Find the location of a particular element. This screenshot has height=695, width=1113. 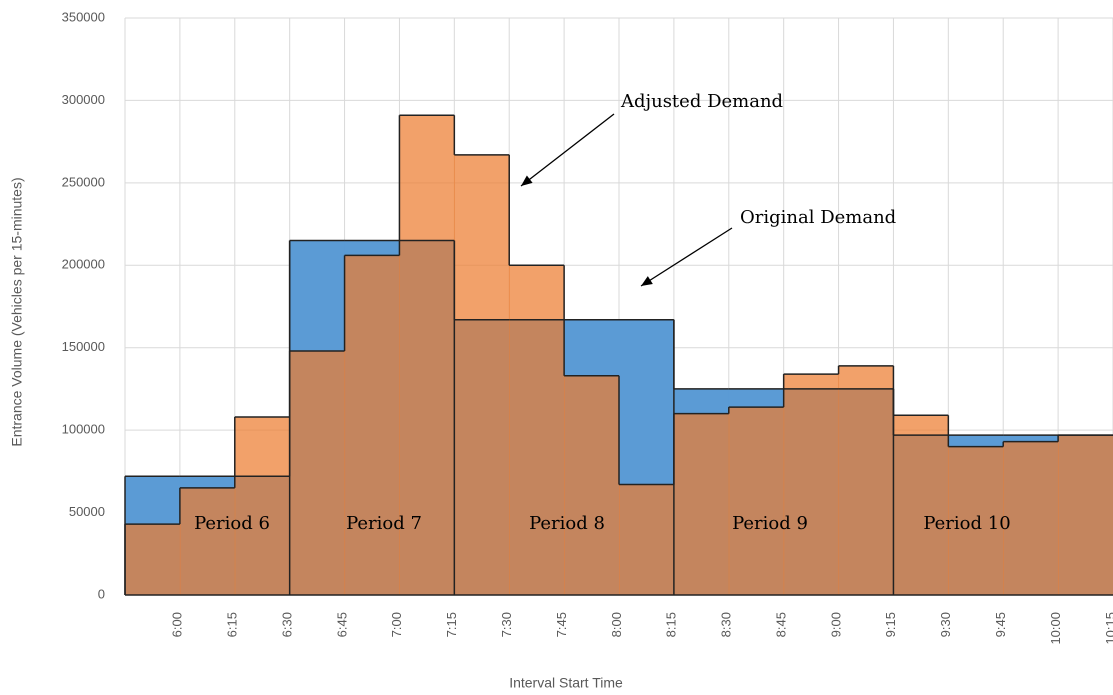

annotation: Original Demand is located at coordinates (818, 217).